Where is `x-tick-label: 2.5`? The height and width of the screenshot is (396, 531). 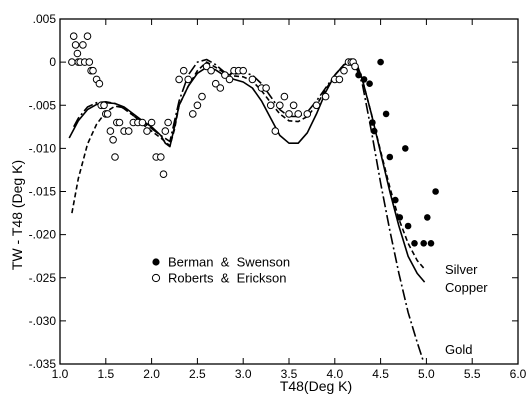 x-tick-label: 2.5 is located at coordinates (197, 374).